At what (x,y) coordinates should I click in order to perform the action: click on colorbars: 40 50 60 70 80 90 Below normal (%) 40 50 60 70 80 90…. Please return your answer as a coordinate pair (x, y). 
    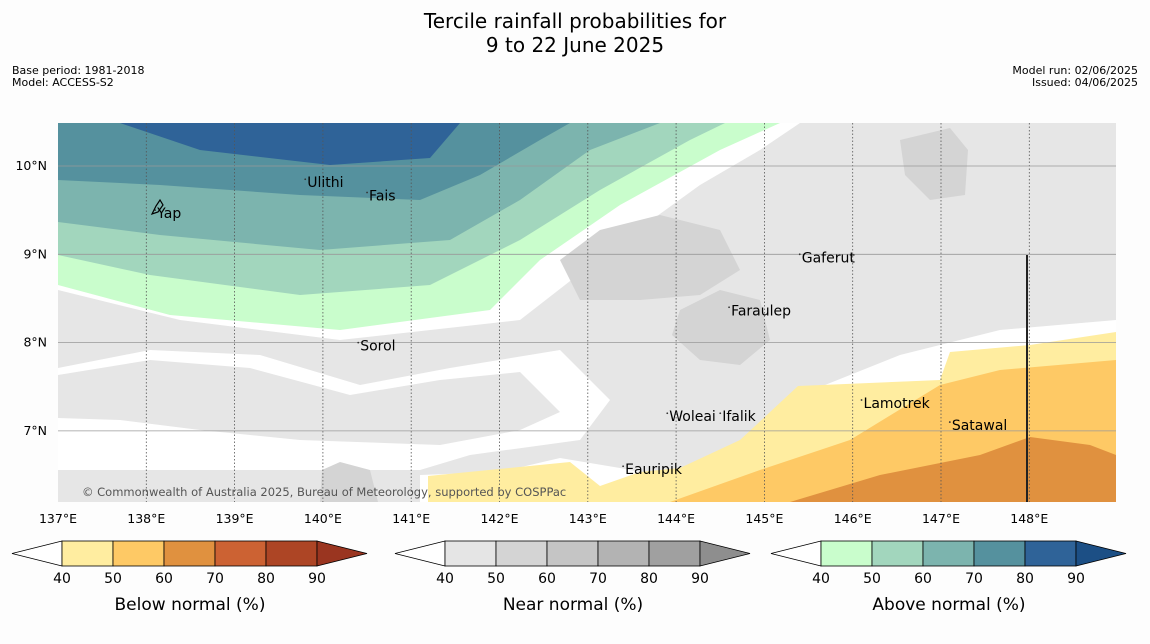
    Looking at the image, I should click on (569, 577).